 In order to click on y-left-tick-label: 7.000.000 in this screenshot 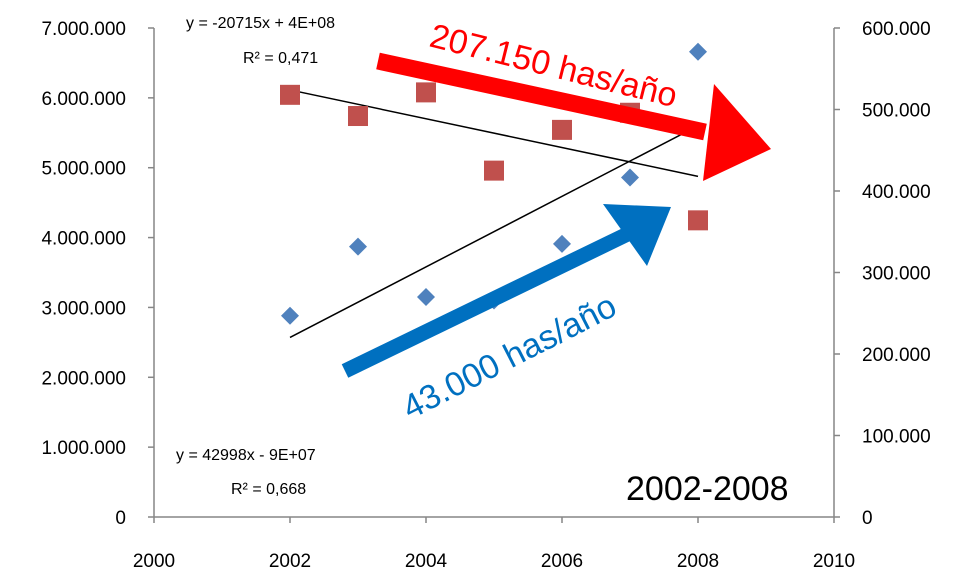, I will do `click(83, 29)`.